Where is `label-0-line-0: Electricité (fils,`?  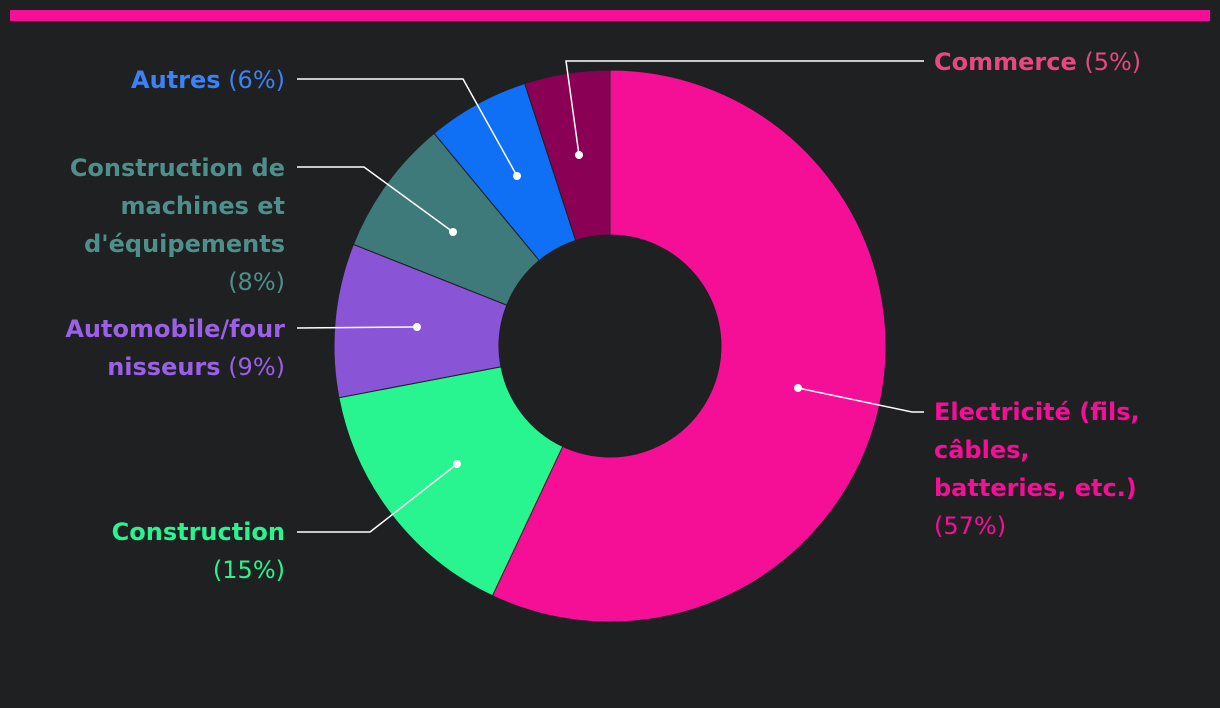 label-0-line-0: Electricité (fils, is located at coordinates (1037, 412).